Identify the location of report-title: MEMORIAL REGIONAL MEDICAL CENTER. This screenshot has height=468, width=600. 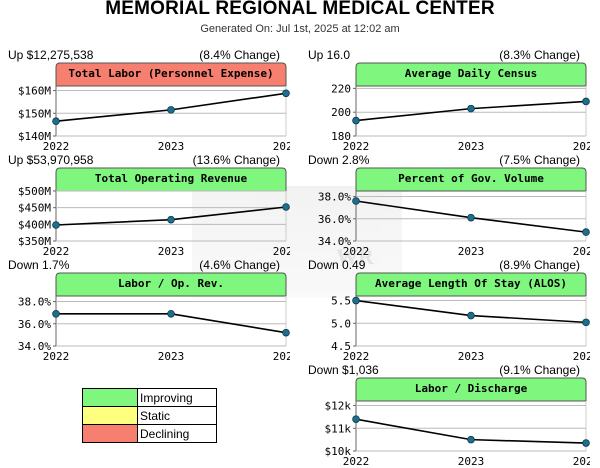
(300, 9).